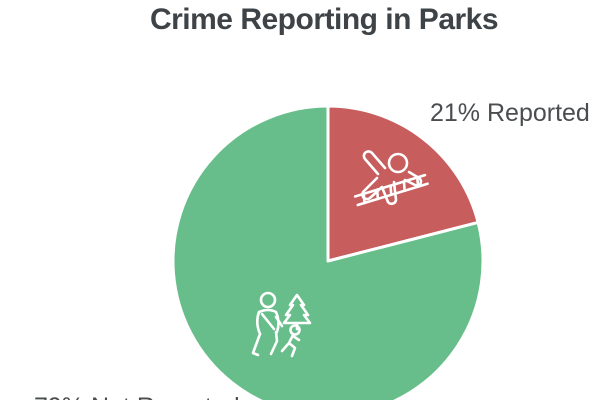 This screenshot has width=600, height=400. Describe the element at coordinates (267, 322) in the screenshot. I see `park-adult-torso` at that location.